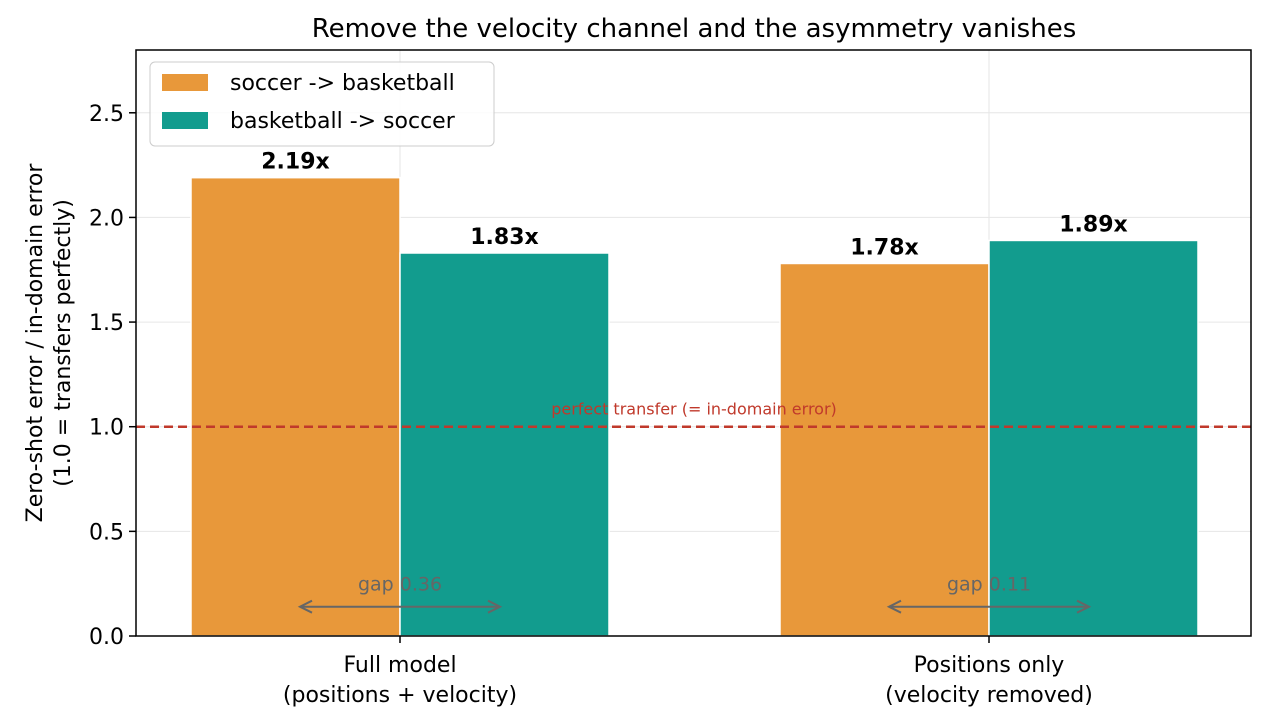 The height and width of the screenshot is (726, 1266). Describe the element at coordinates (106, 114) in the screenshot. I see `y-tick-label: 2.5` at that location.